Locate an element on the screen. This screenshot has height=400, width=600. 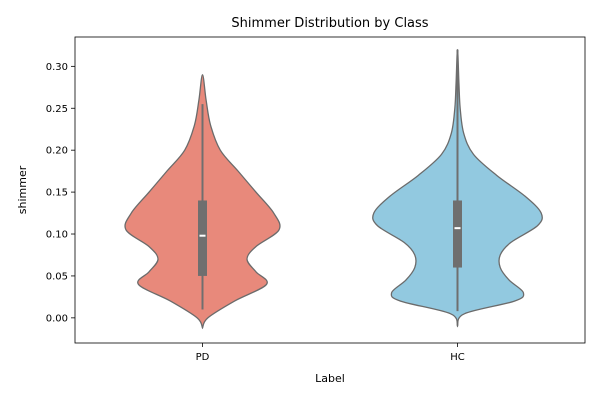
x-axis-ticks: PD HC is located at coordinates (330, 353).